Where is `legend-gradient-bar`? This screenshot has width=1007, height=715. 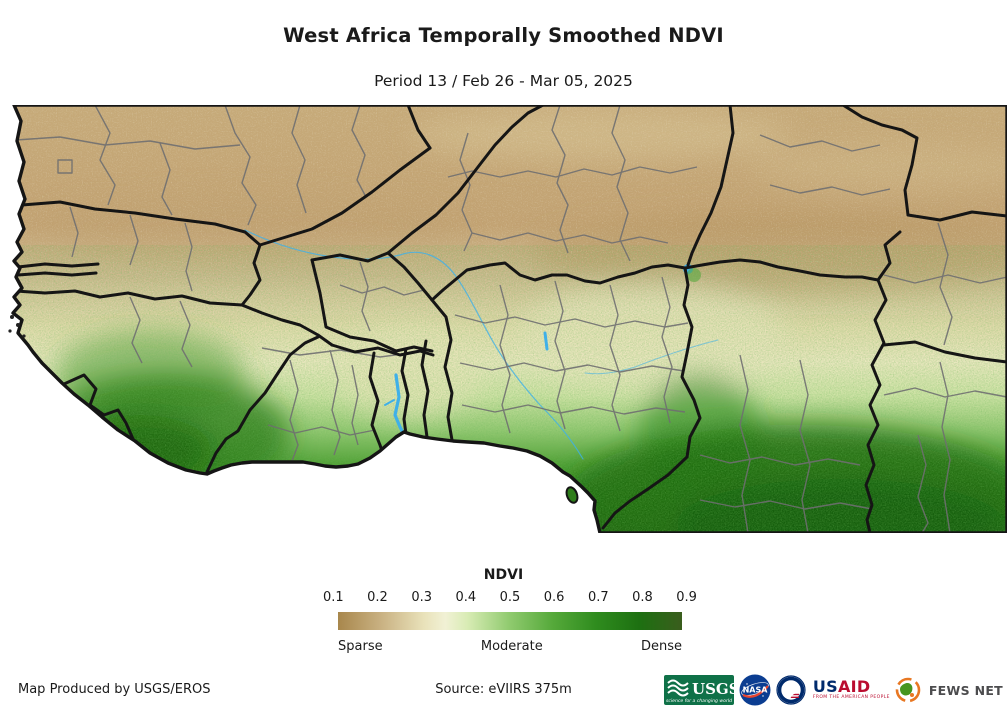 legend-gradient-bar is located at coordinates (510, 621).